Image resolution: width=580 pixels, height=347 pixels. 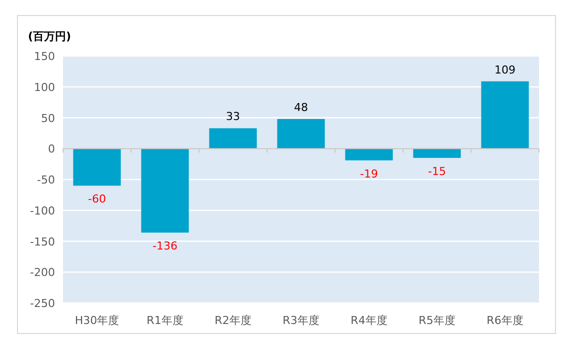 I want to click on data-label: 109, so click(x=505, y=69).